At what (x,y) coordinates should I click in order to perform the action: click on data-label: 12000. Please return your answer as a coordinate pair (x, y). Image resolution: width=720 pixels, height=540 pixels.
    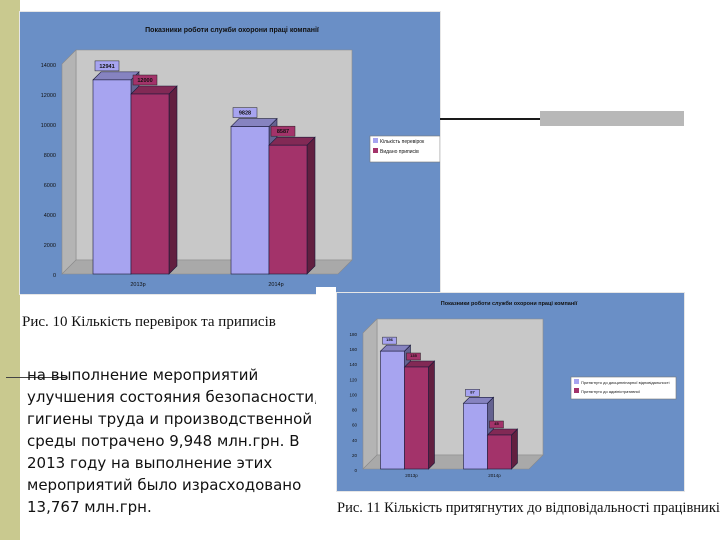
    Looking at the image, I should click on (144, 81).